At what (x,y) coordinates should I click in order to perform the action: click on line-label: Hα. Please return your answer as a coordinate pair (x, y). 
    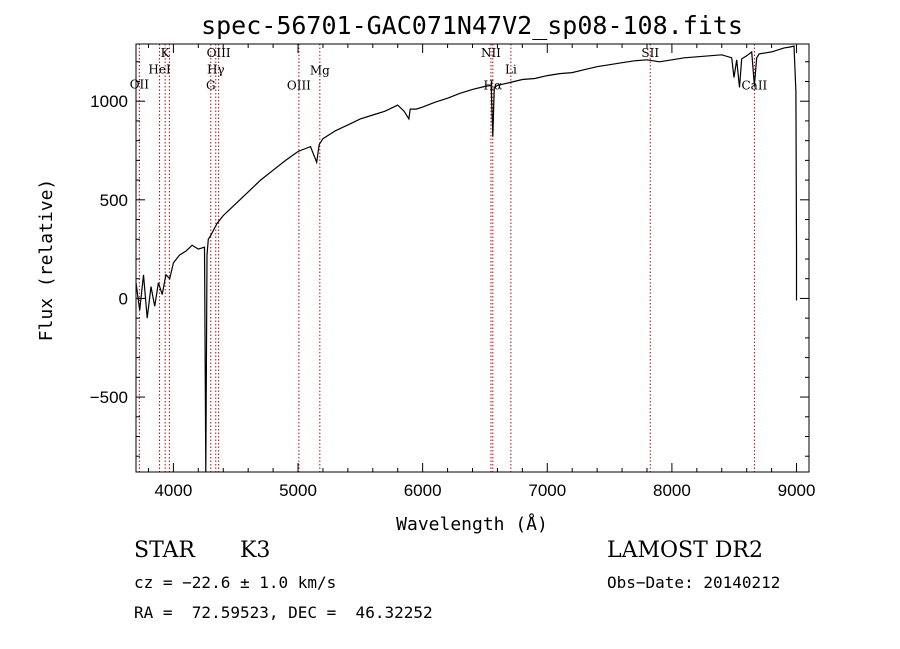
    Looking at the image, I should click on (493, 85).